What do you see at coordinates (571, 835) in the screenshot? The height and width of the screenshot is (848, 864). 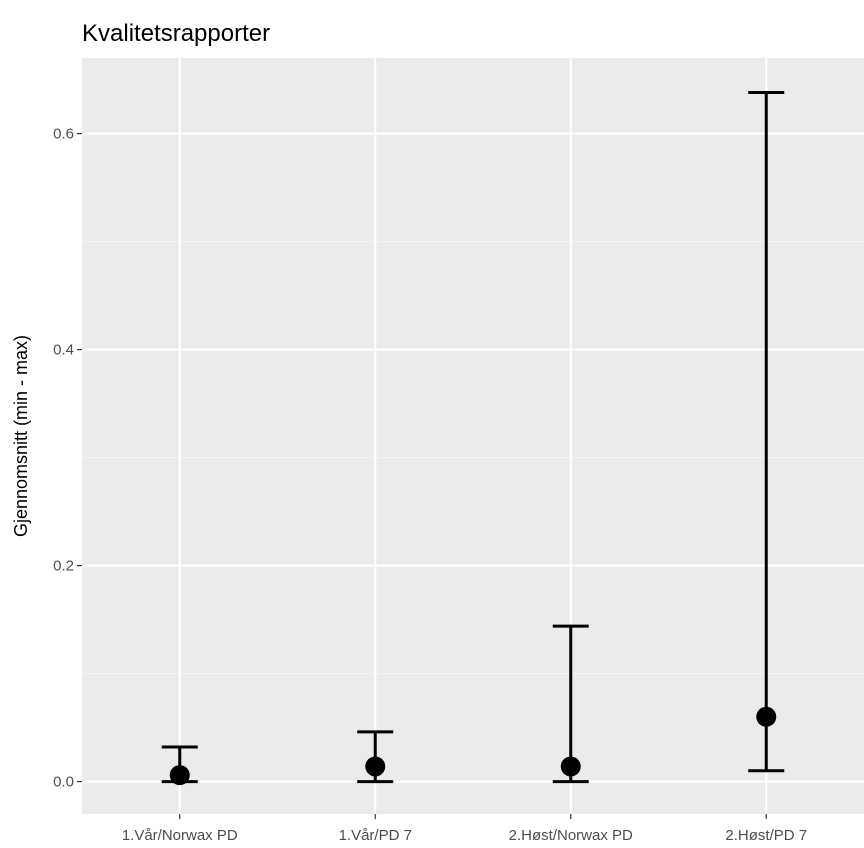 I see `x-tick-label: 2.Høst/Norwax PD` at bounding box center [571, 835].